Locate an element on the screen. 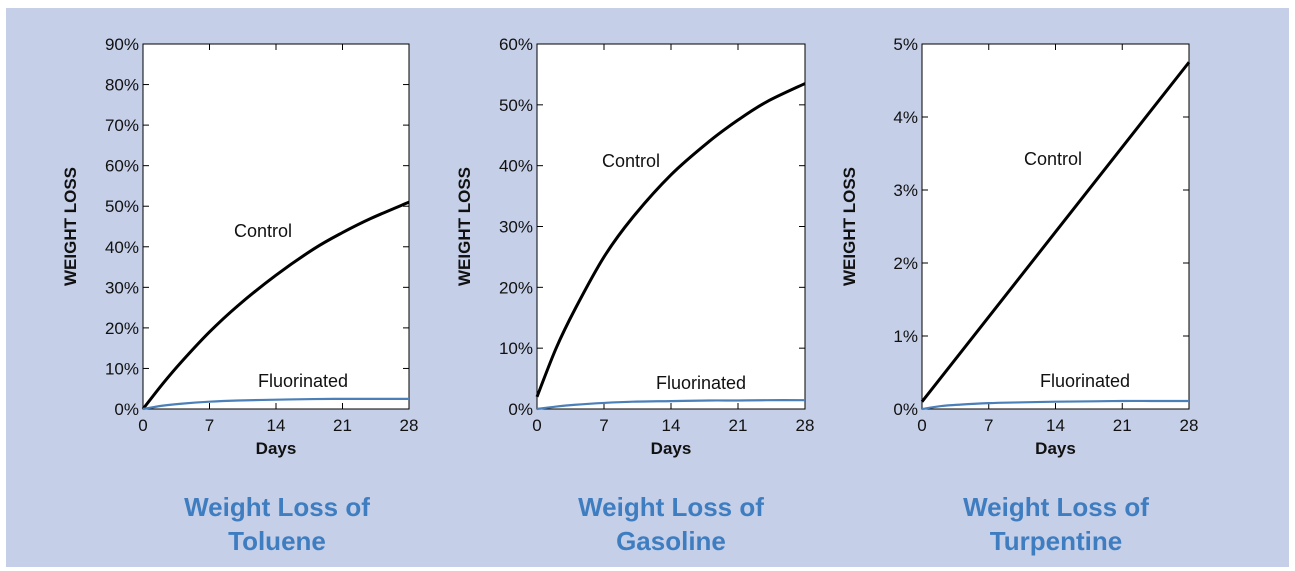 The width and height of the screenshot is (1295, 571). gasoline-title-line2: Gasoline is located at coordinates (671, 541).